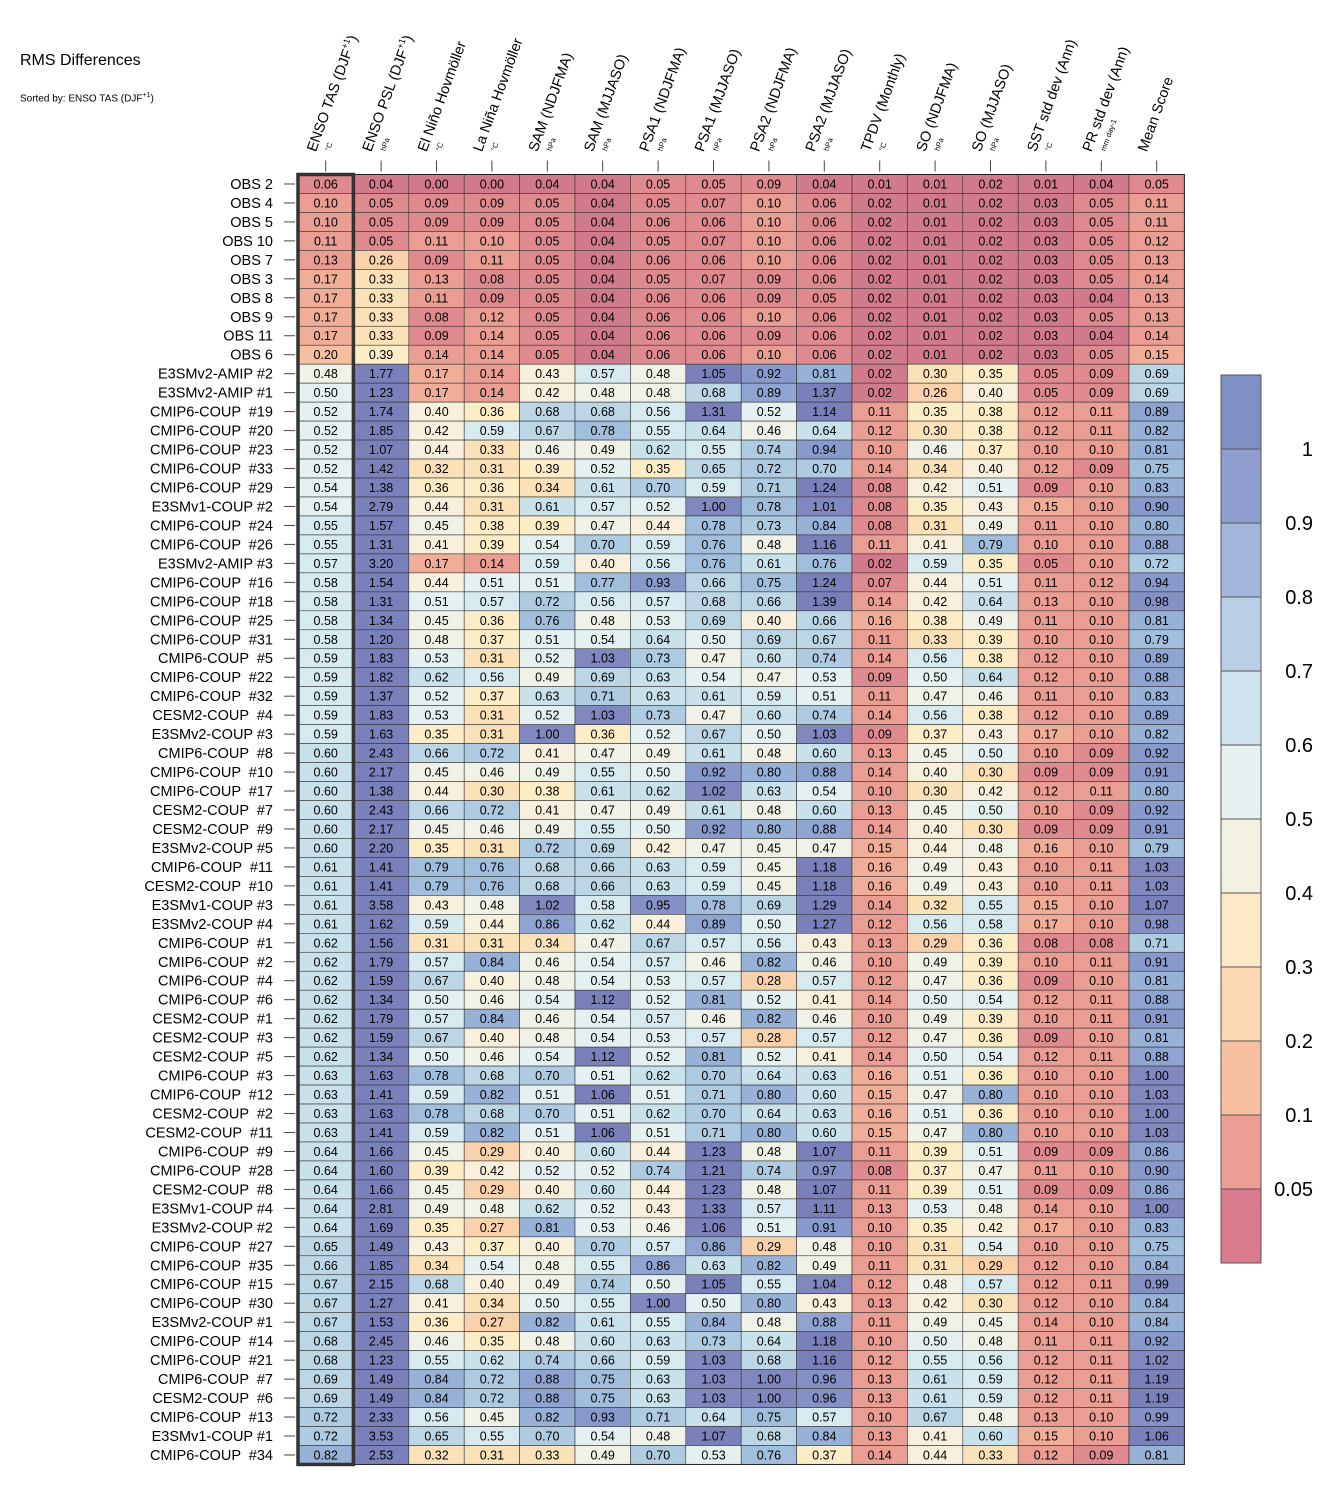  Describe the element at coordinates (211, 526) in the screenshot. I see `row-label: CMIP6-COUP #24` at that location.